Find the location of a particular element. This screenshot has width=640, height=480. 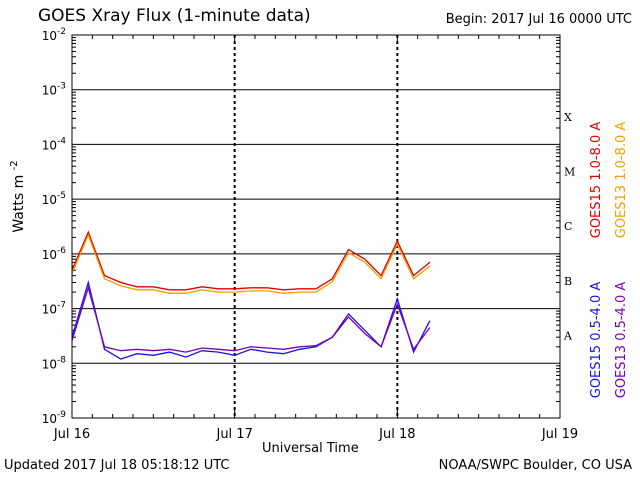

legend-entry: GOES13 0.5-4.0 A is located at coordinates (621, 340).